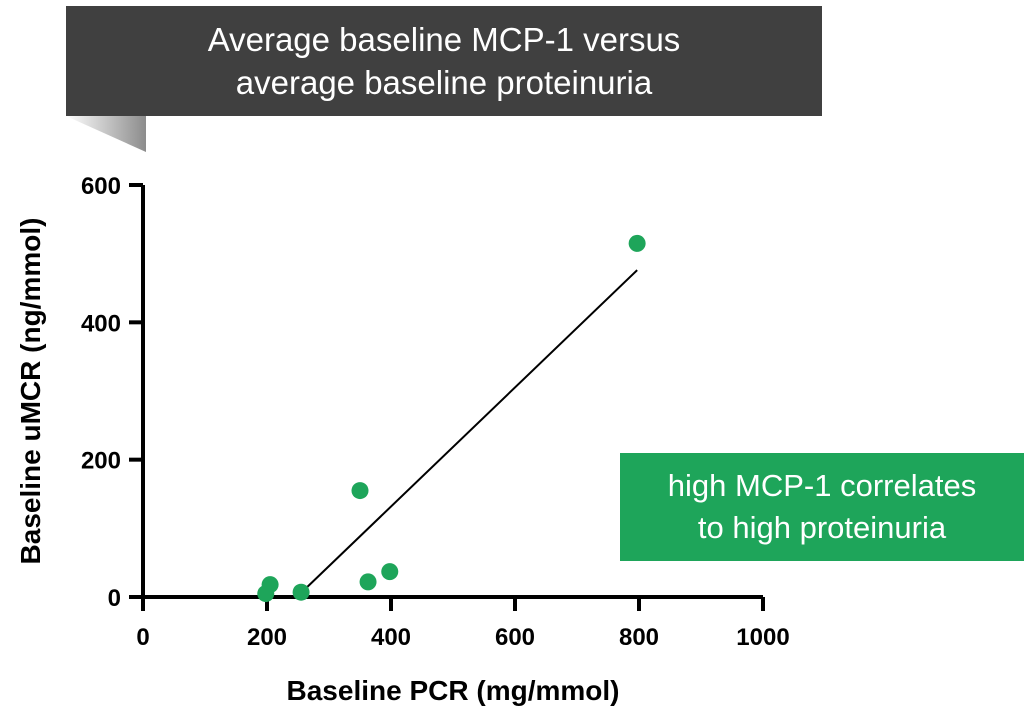  What do you see at coordinates (639, 637) in the screenshot?
I see `x-tick-label: 800` at bounding box center [639, 637].